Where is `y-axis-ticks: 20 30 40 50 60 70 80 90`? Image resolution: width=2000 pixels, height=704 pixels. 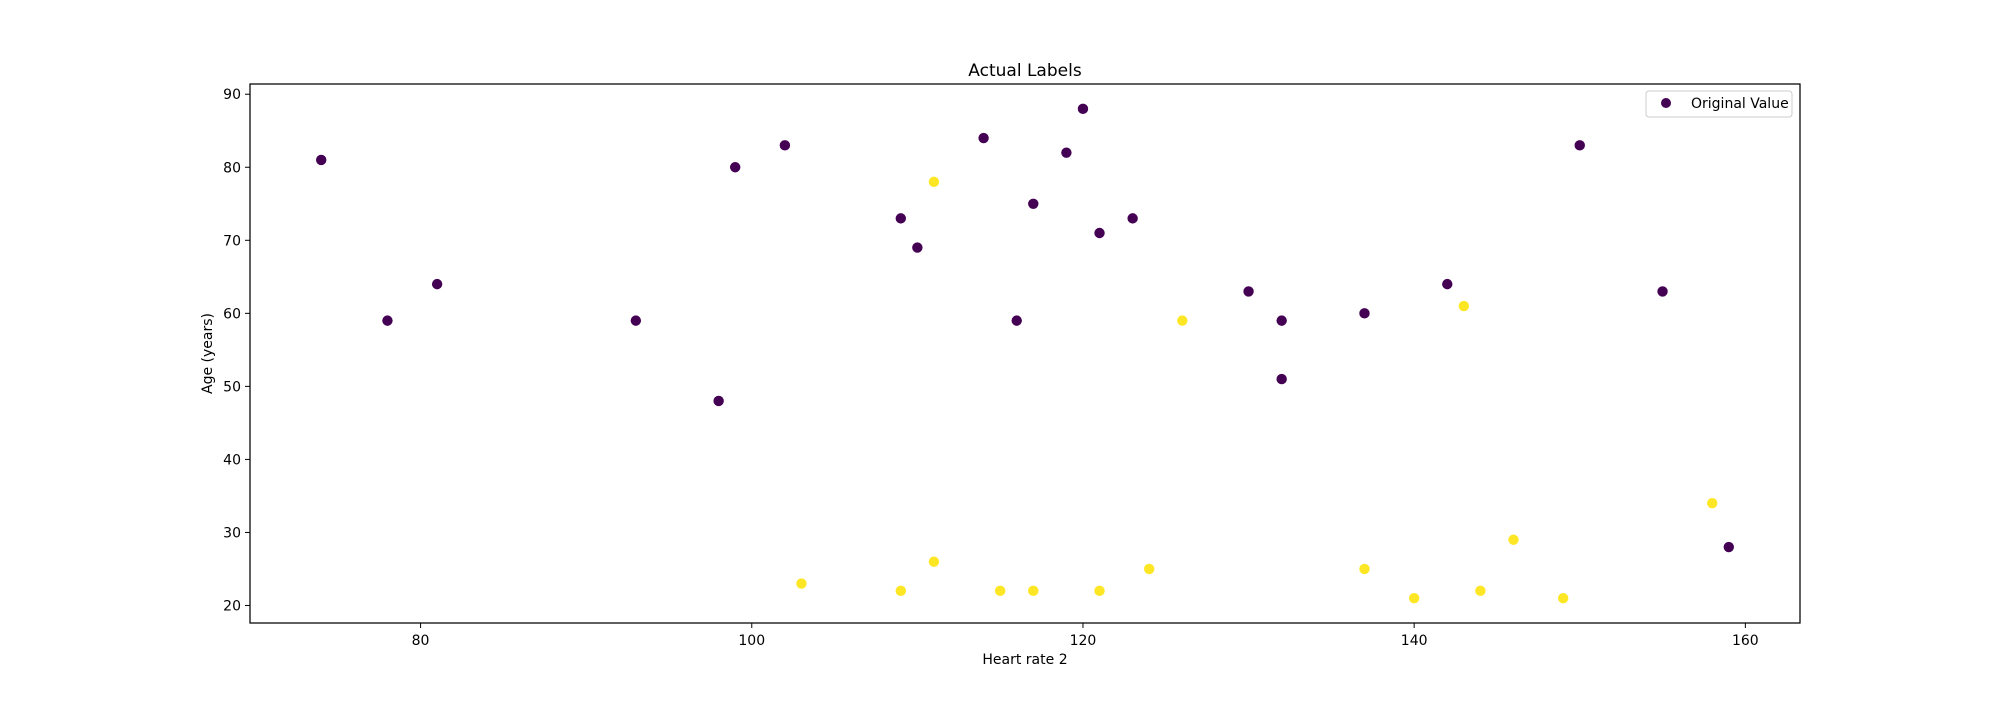
y-axis-ticks: 20 30 40 50 60 70 80 90 is located at coordinates (236, 350).